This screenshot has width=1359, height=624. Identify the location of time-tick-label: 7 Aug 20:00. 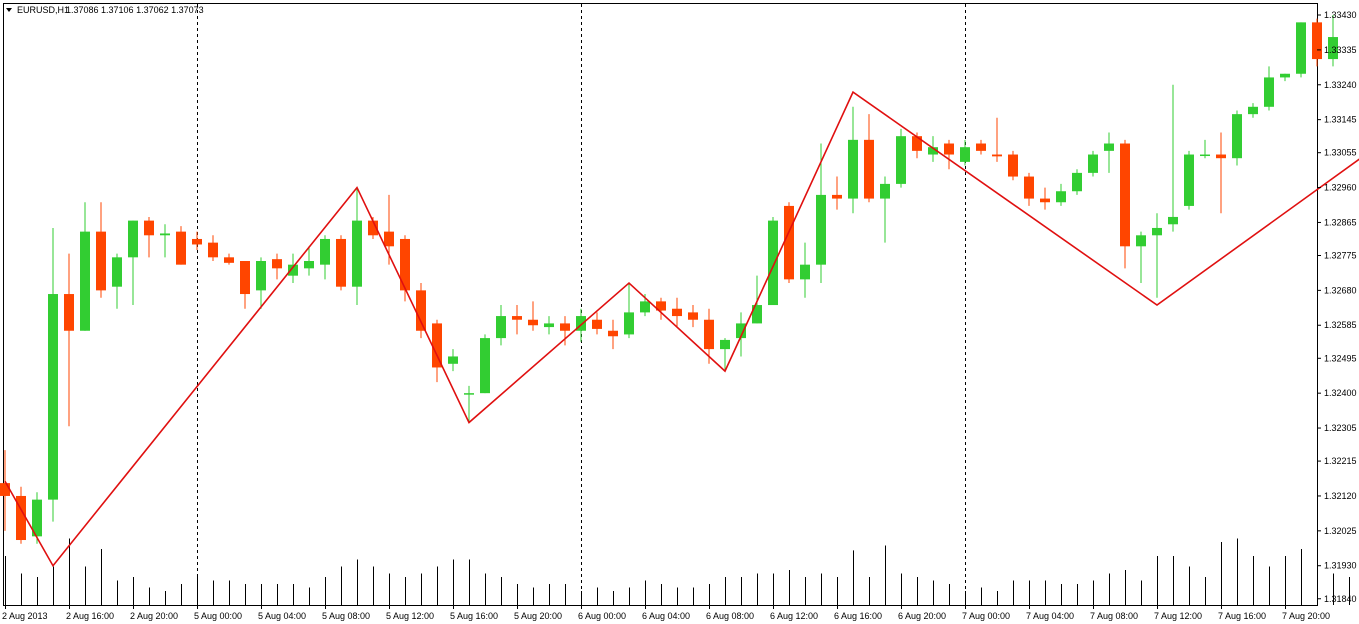
(1306, 616).